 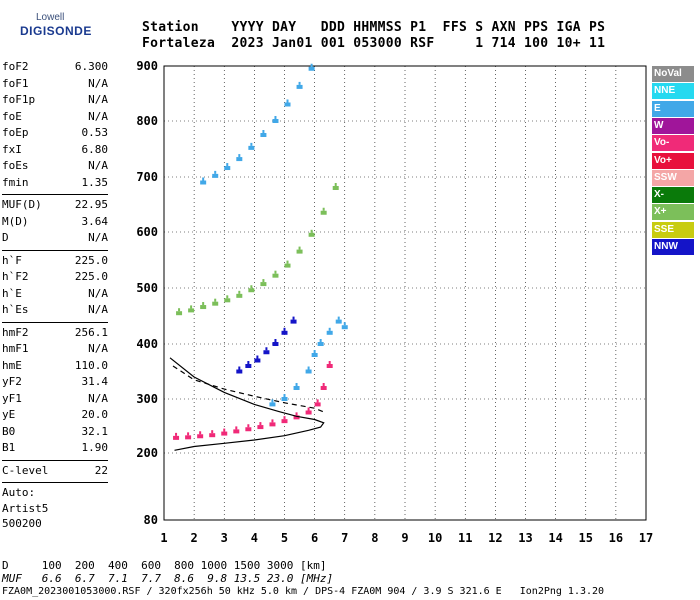 What do you see at coordinates (19, 492) in the screenshot?
I see `auto-label: Auto:` at bounding box center [19, 492].